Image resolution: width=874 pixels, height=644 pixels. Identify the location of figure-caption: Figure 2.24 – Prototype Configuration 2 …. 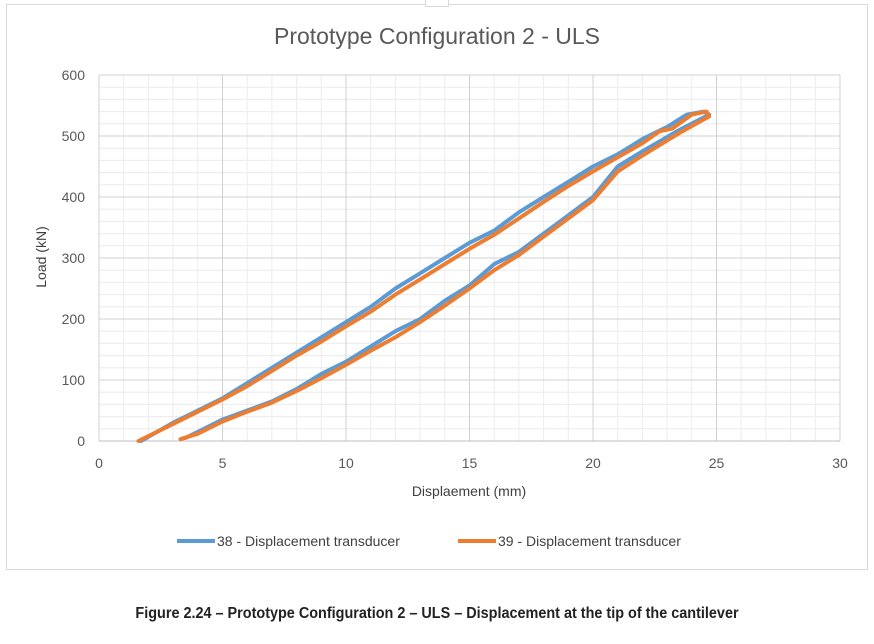
(437, 613).